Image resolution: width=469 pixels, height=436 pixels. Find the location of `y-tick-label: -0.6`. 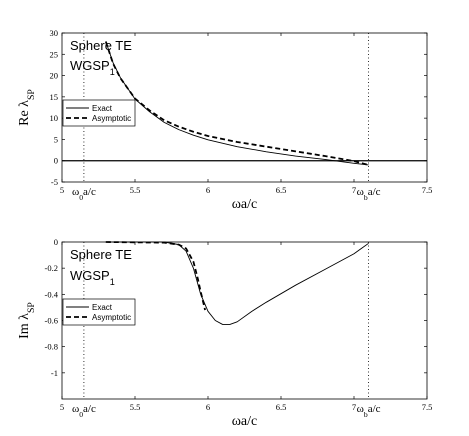

y-tick-label: -0.6 is located at coordinates (51, 321).